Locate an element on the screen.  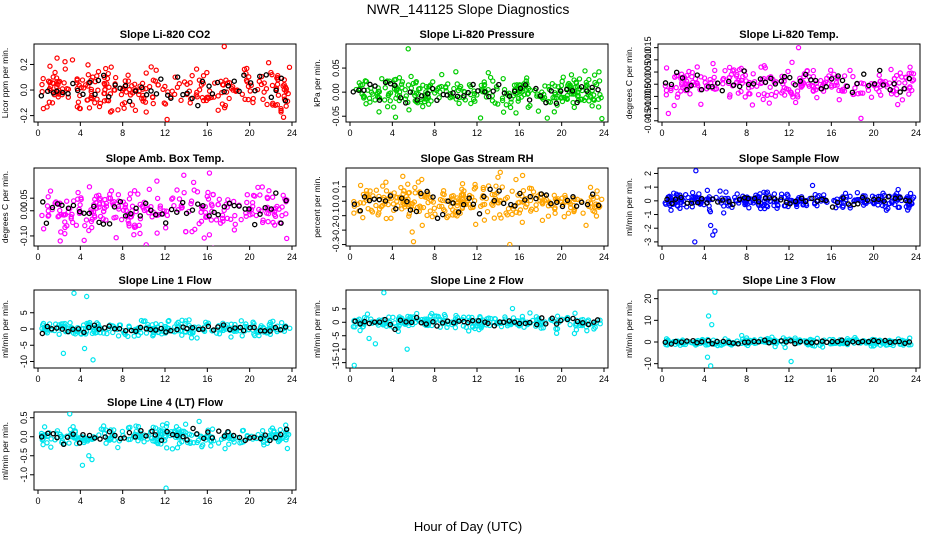
figure-title: NWR_141125 Slope Diagnostics is located at coordinates (468, 9).